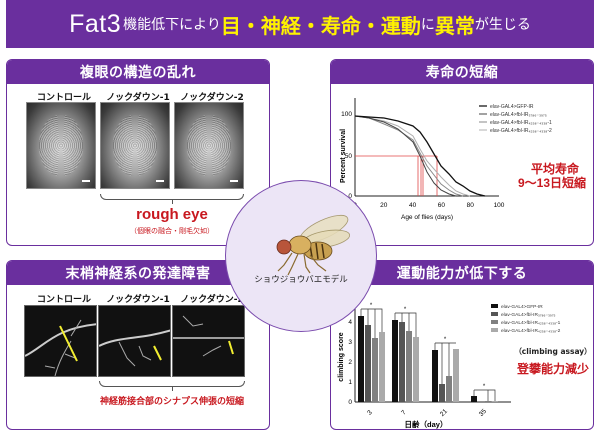 The height and width of the screenshot is (435, 600). What do you see at coordinates (172, 25) in the screenshot?
I see `banner-text: 機能低下により` at bounding box center [172, 25].